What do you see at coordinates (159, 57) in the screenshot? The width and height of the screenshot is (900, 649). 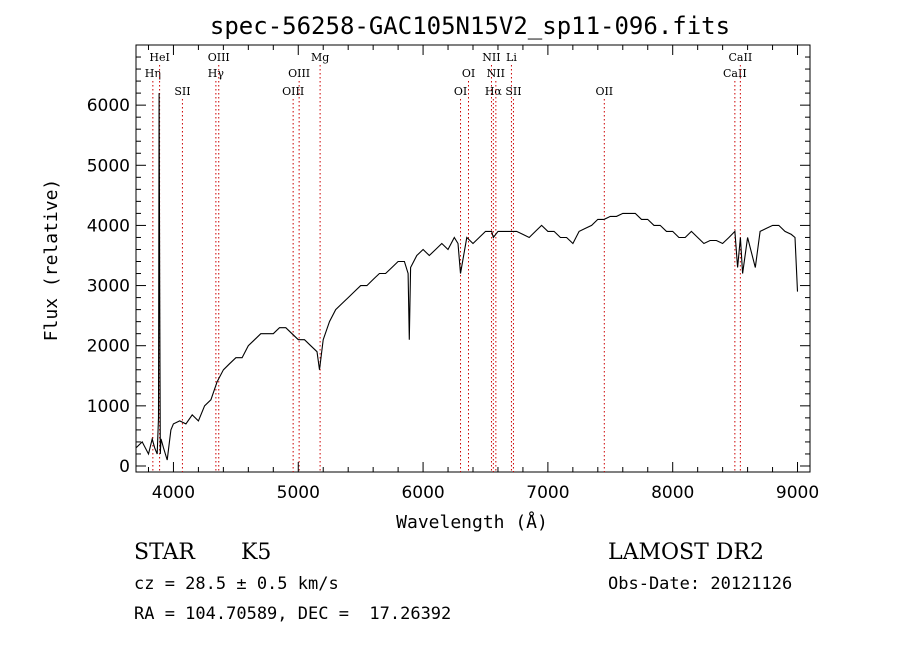 I see `line-marker-label: HeI` at bounding box center [159, 57].